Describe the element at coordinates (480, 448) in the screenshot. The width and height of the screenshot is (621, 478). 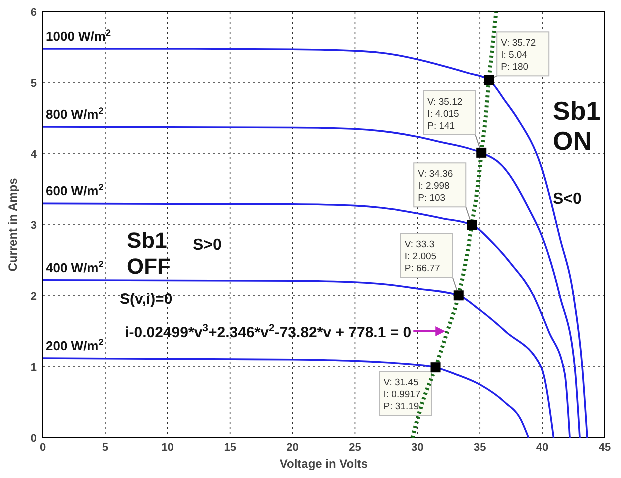
I see `x-tick-label: 35` at that location.